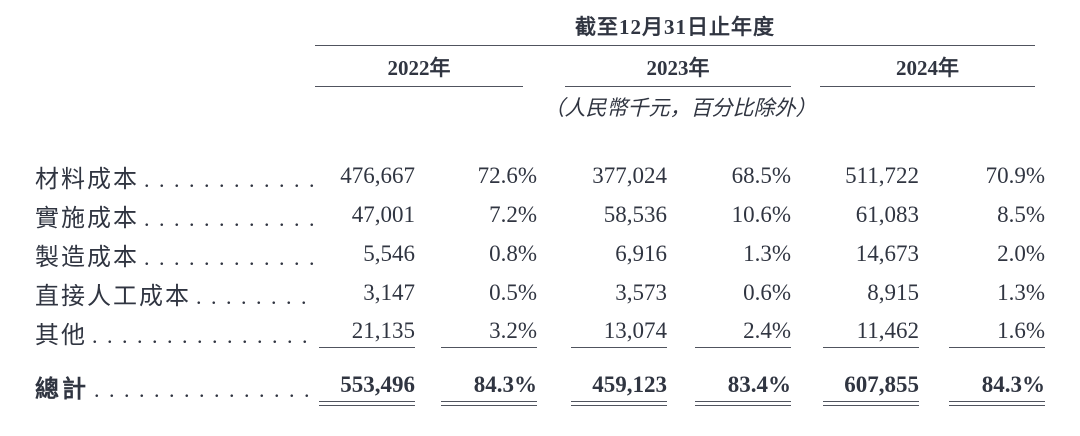 The height and width of the screenshot is (436, 1080). Describe the element at coordinates (767, 253) in the screenshot. I see `percent-2023: 1.3%` at that location.